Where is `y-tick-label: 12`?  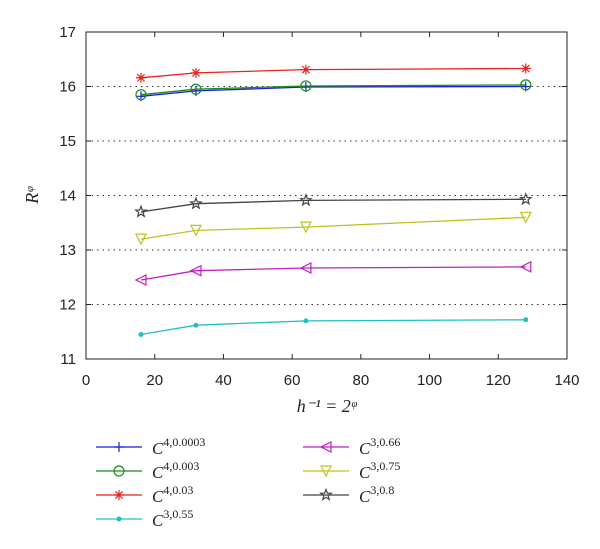
y-tick-label: 12 is located at coordinates (67, 305).